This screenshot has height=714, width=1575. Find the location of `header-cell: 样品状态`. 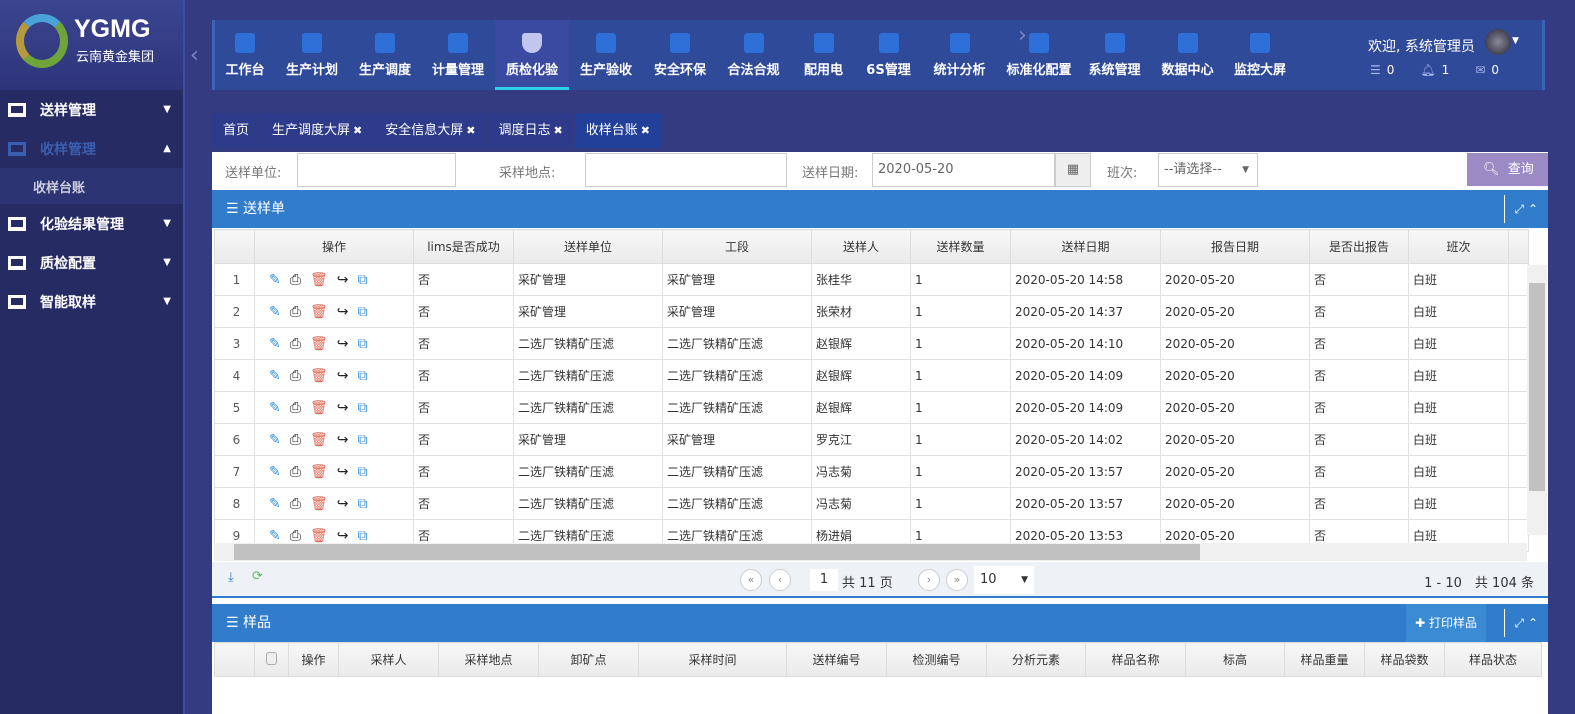

header-cell: 样品状态 is located at coordinates (1493, 659).